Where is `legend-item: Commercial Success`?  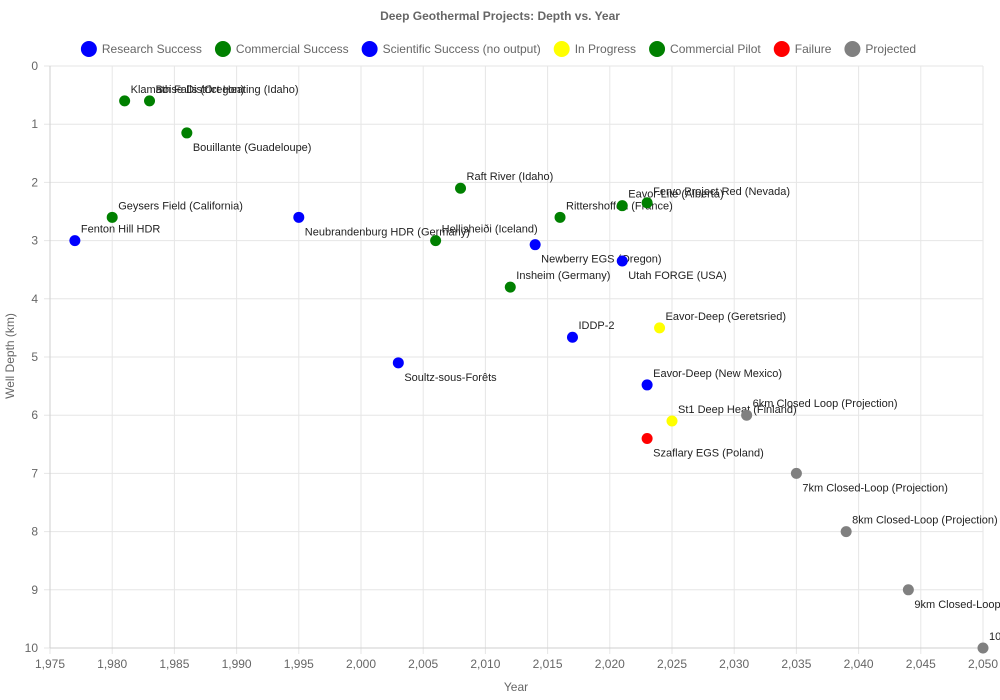
legend-item: Commercial Success is located at coordinates (281, 49).